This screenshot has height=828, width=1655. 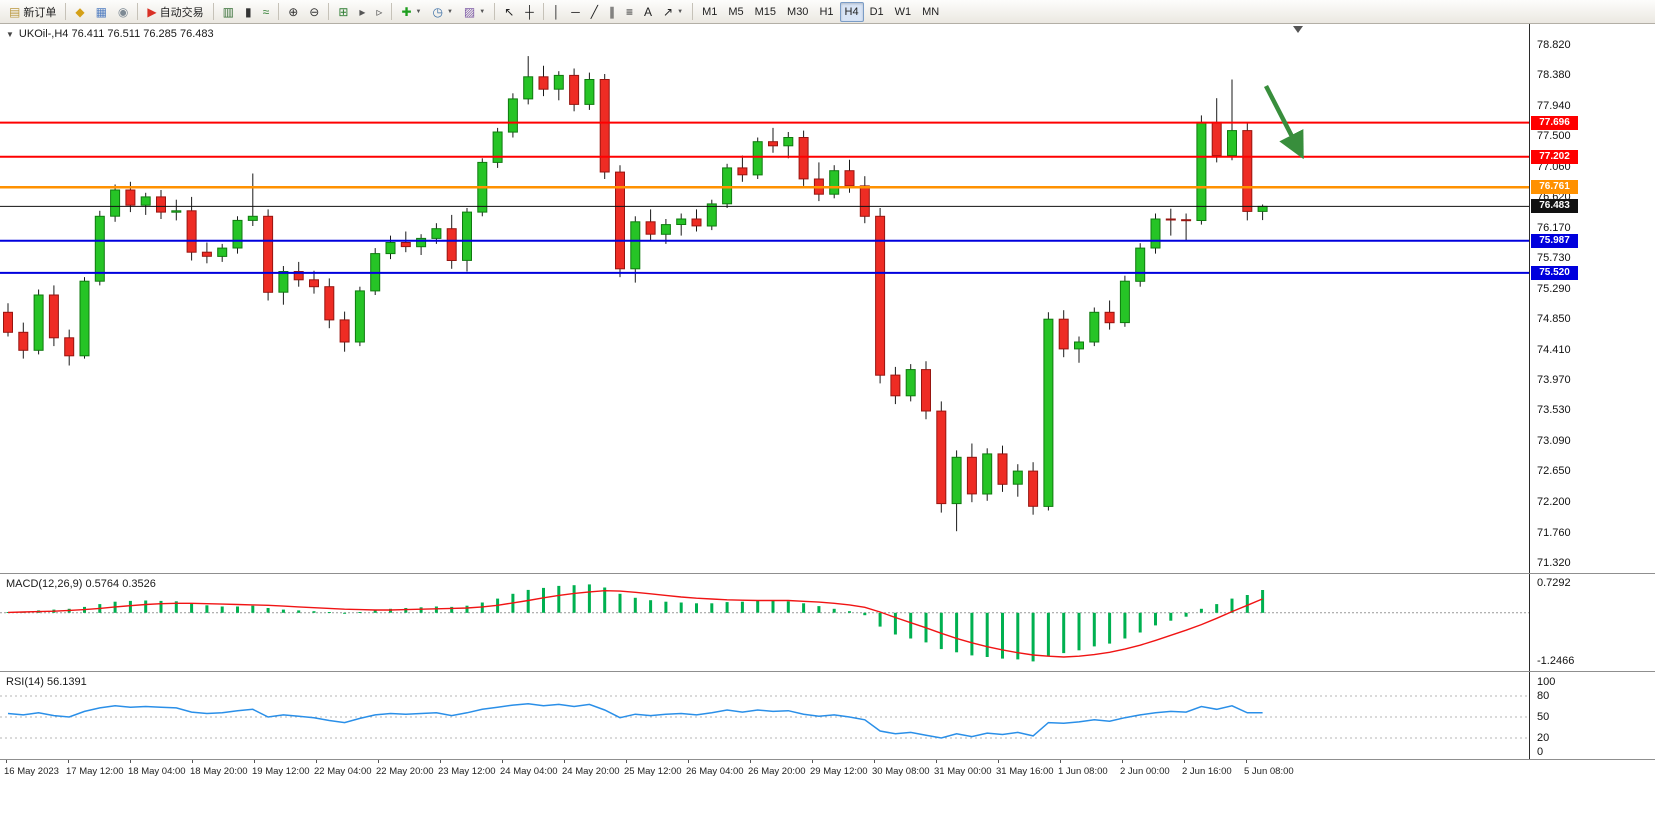 What do you see at coordinates (406, 11) in the screenshot?
I see `indicators-plus-icon: ✚` at bounding box center [406, 11].